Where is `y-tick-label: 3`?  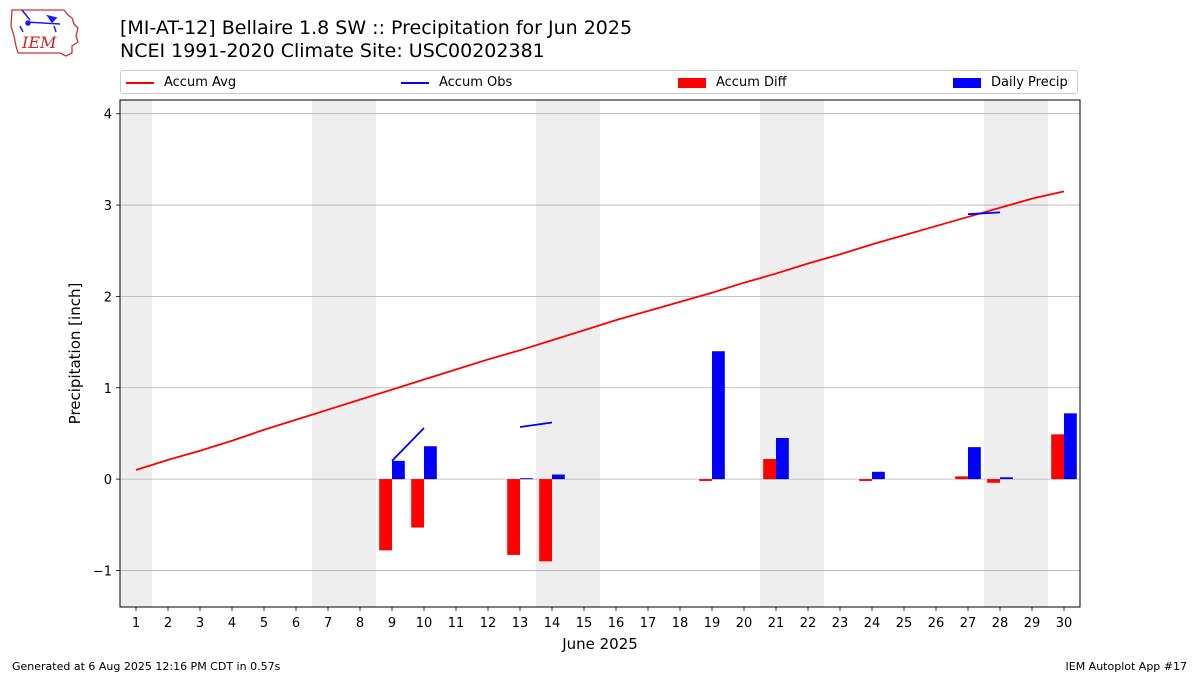 y-tick-label: 3 is located at coordinates (108, 206).